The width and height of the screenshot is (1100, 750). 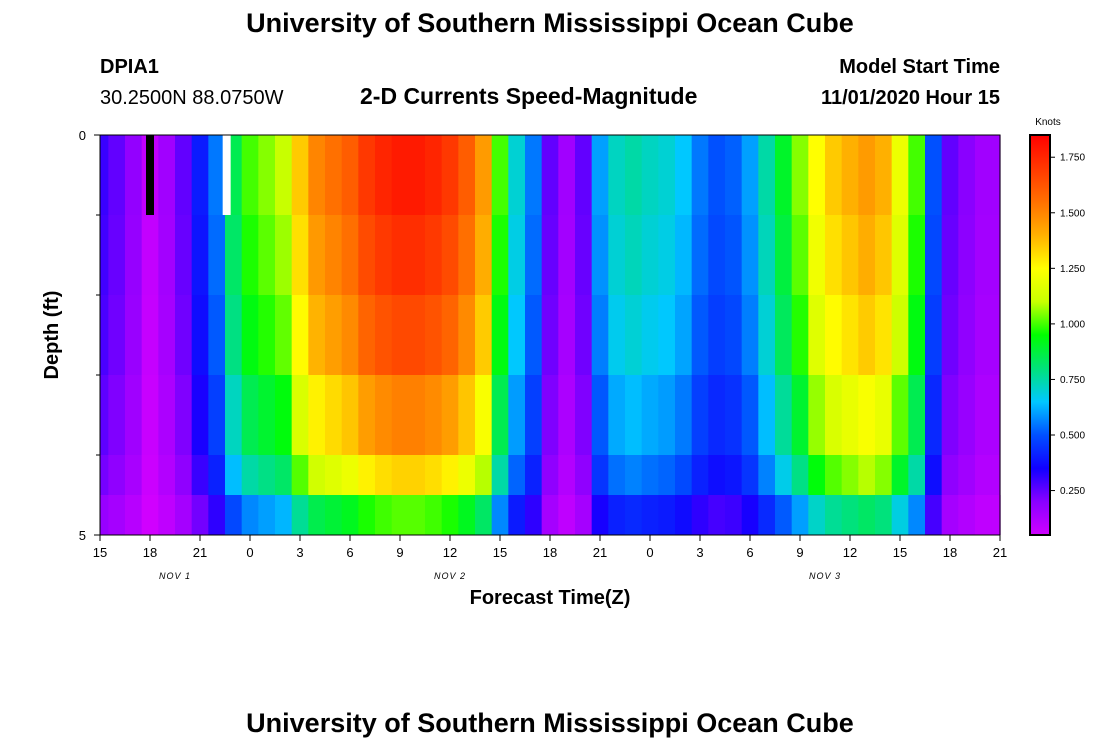 I want to click on x-tick-label: 9, so click(x=799, y=552).